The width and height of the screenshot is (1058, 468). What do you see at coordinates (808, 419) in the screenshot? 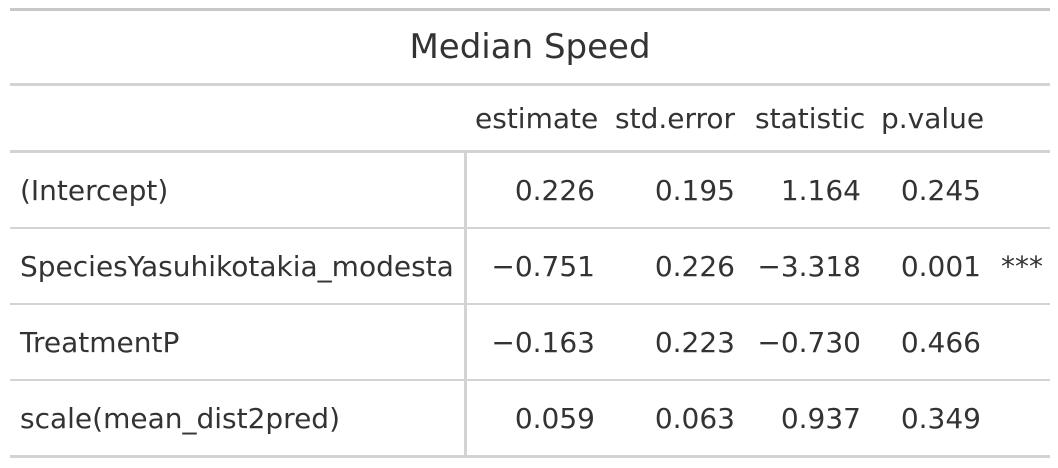
I see `row-statistic: 0.937` at bounding box center [808, 419].